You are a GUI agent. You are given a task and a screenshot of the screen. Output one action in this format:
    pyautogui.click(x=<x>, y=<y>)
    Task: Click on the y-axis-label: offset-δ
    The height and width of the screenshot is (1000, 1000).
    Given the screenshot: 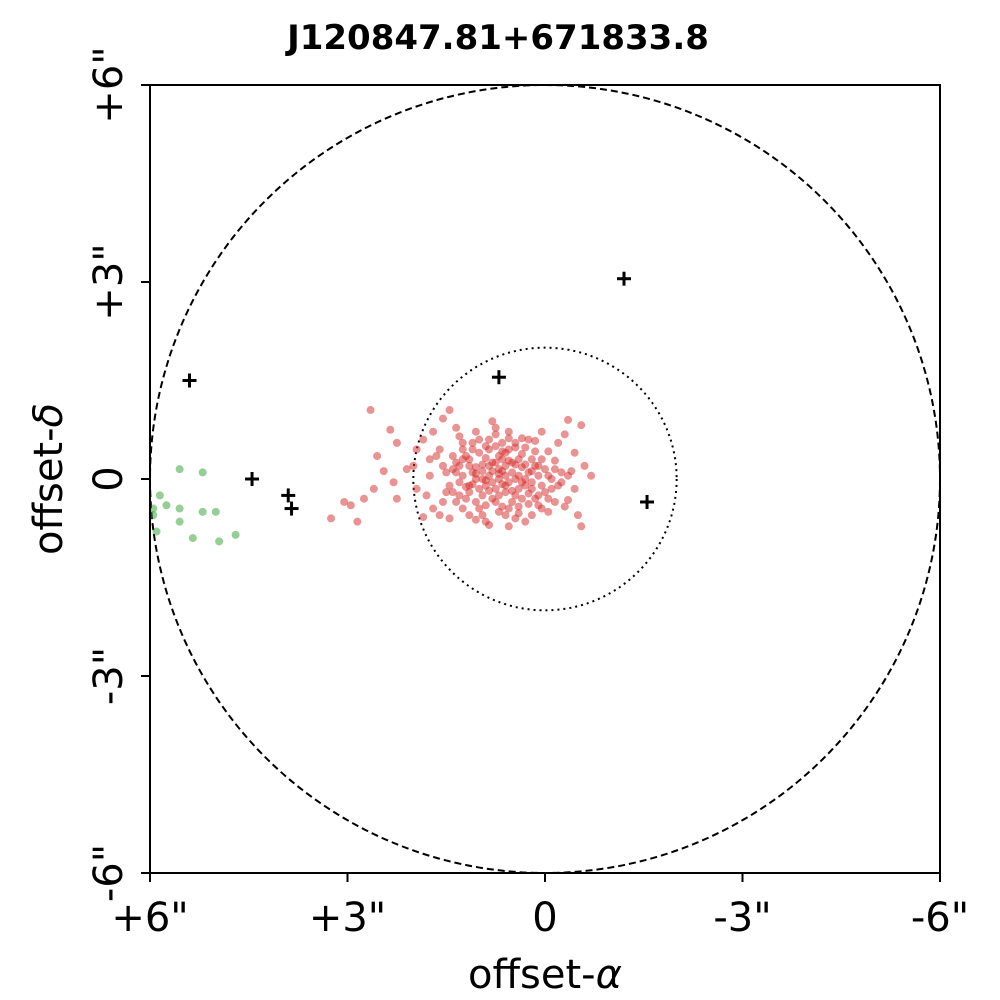 What is the action you would take?
    pyautogui.click(x=49, y=479)
    